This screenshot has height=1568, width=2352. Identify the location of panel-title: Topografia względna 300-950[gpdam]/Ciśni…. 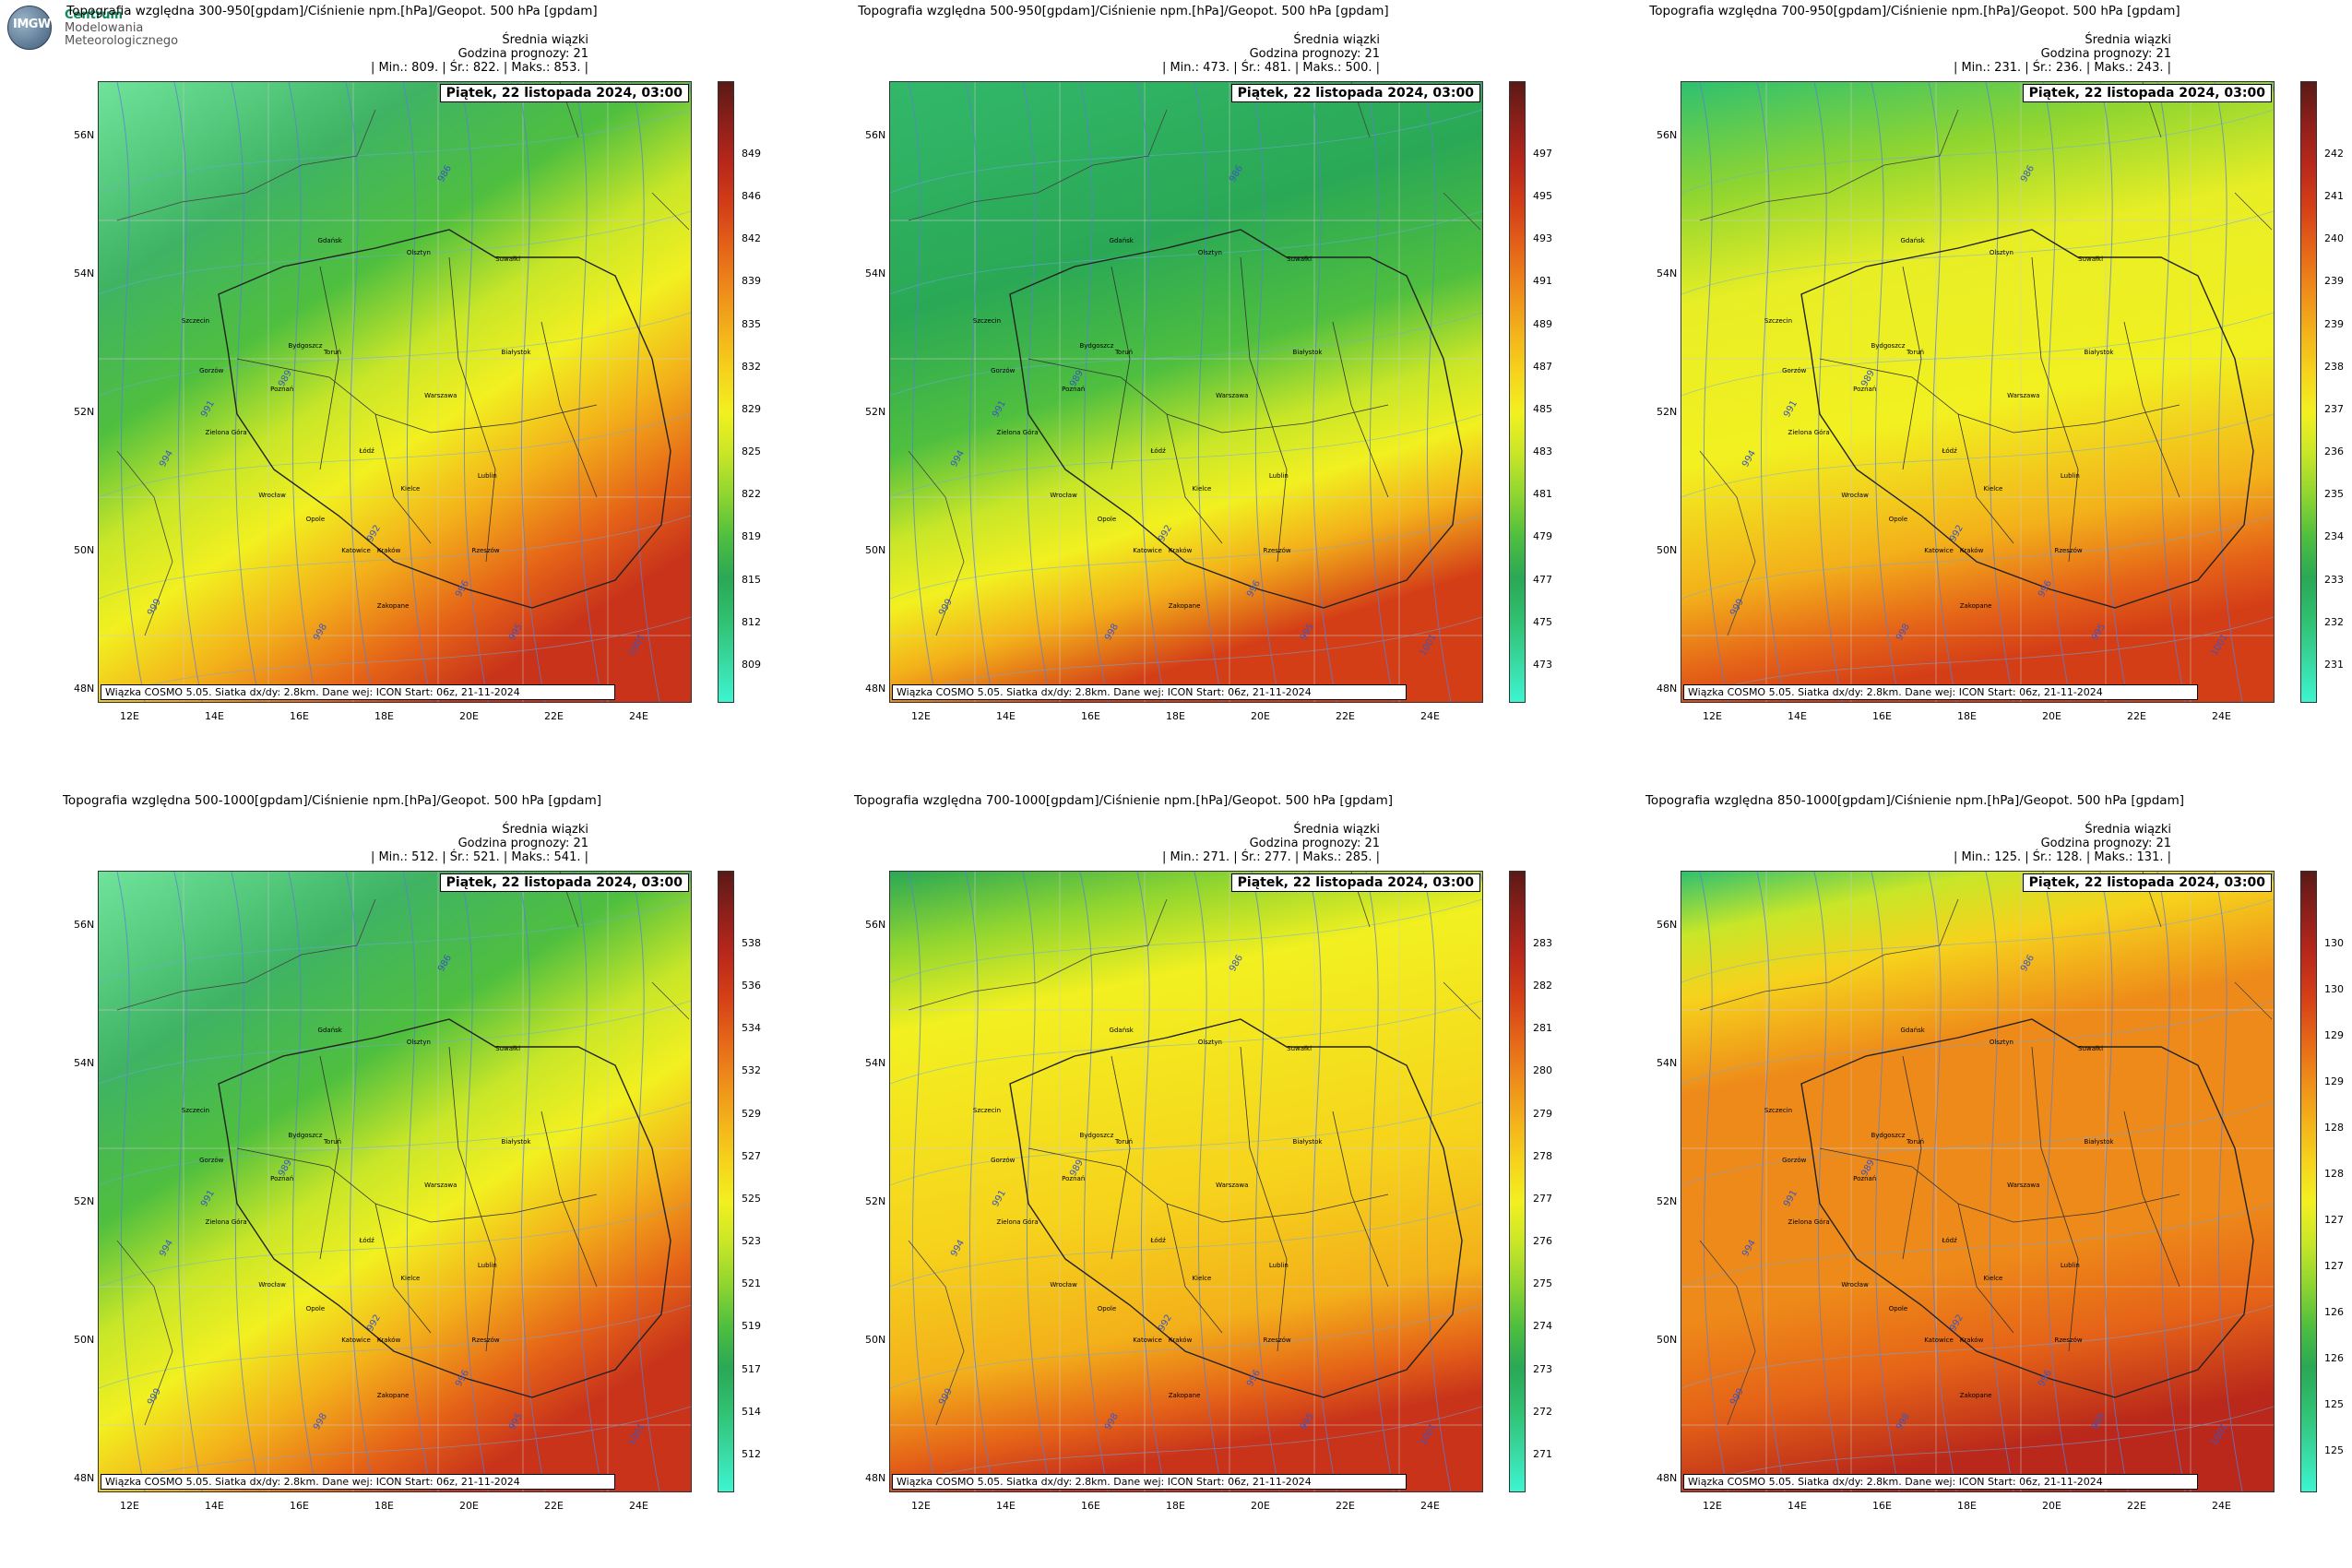
(332, 11).